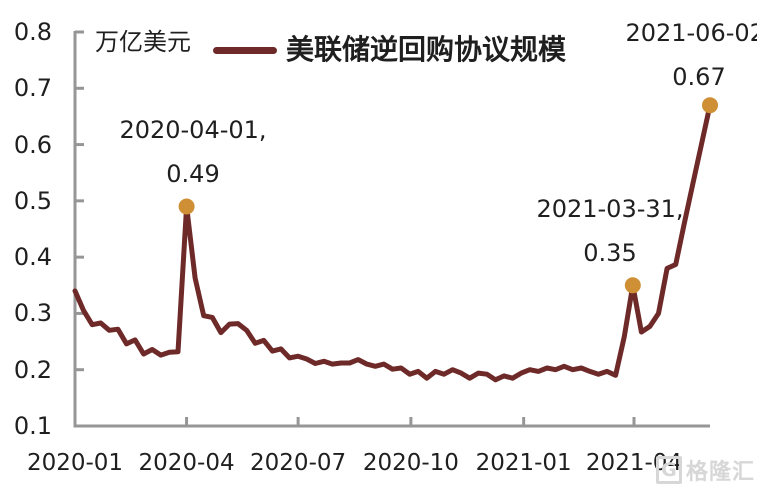 The height and width of the screenshot is (490, 757). Describe the element at coordinates (610, 253) in the screenshot. I see `annotation-value: 0.35` at that location.